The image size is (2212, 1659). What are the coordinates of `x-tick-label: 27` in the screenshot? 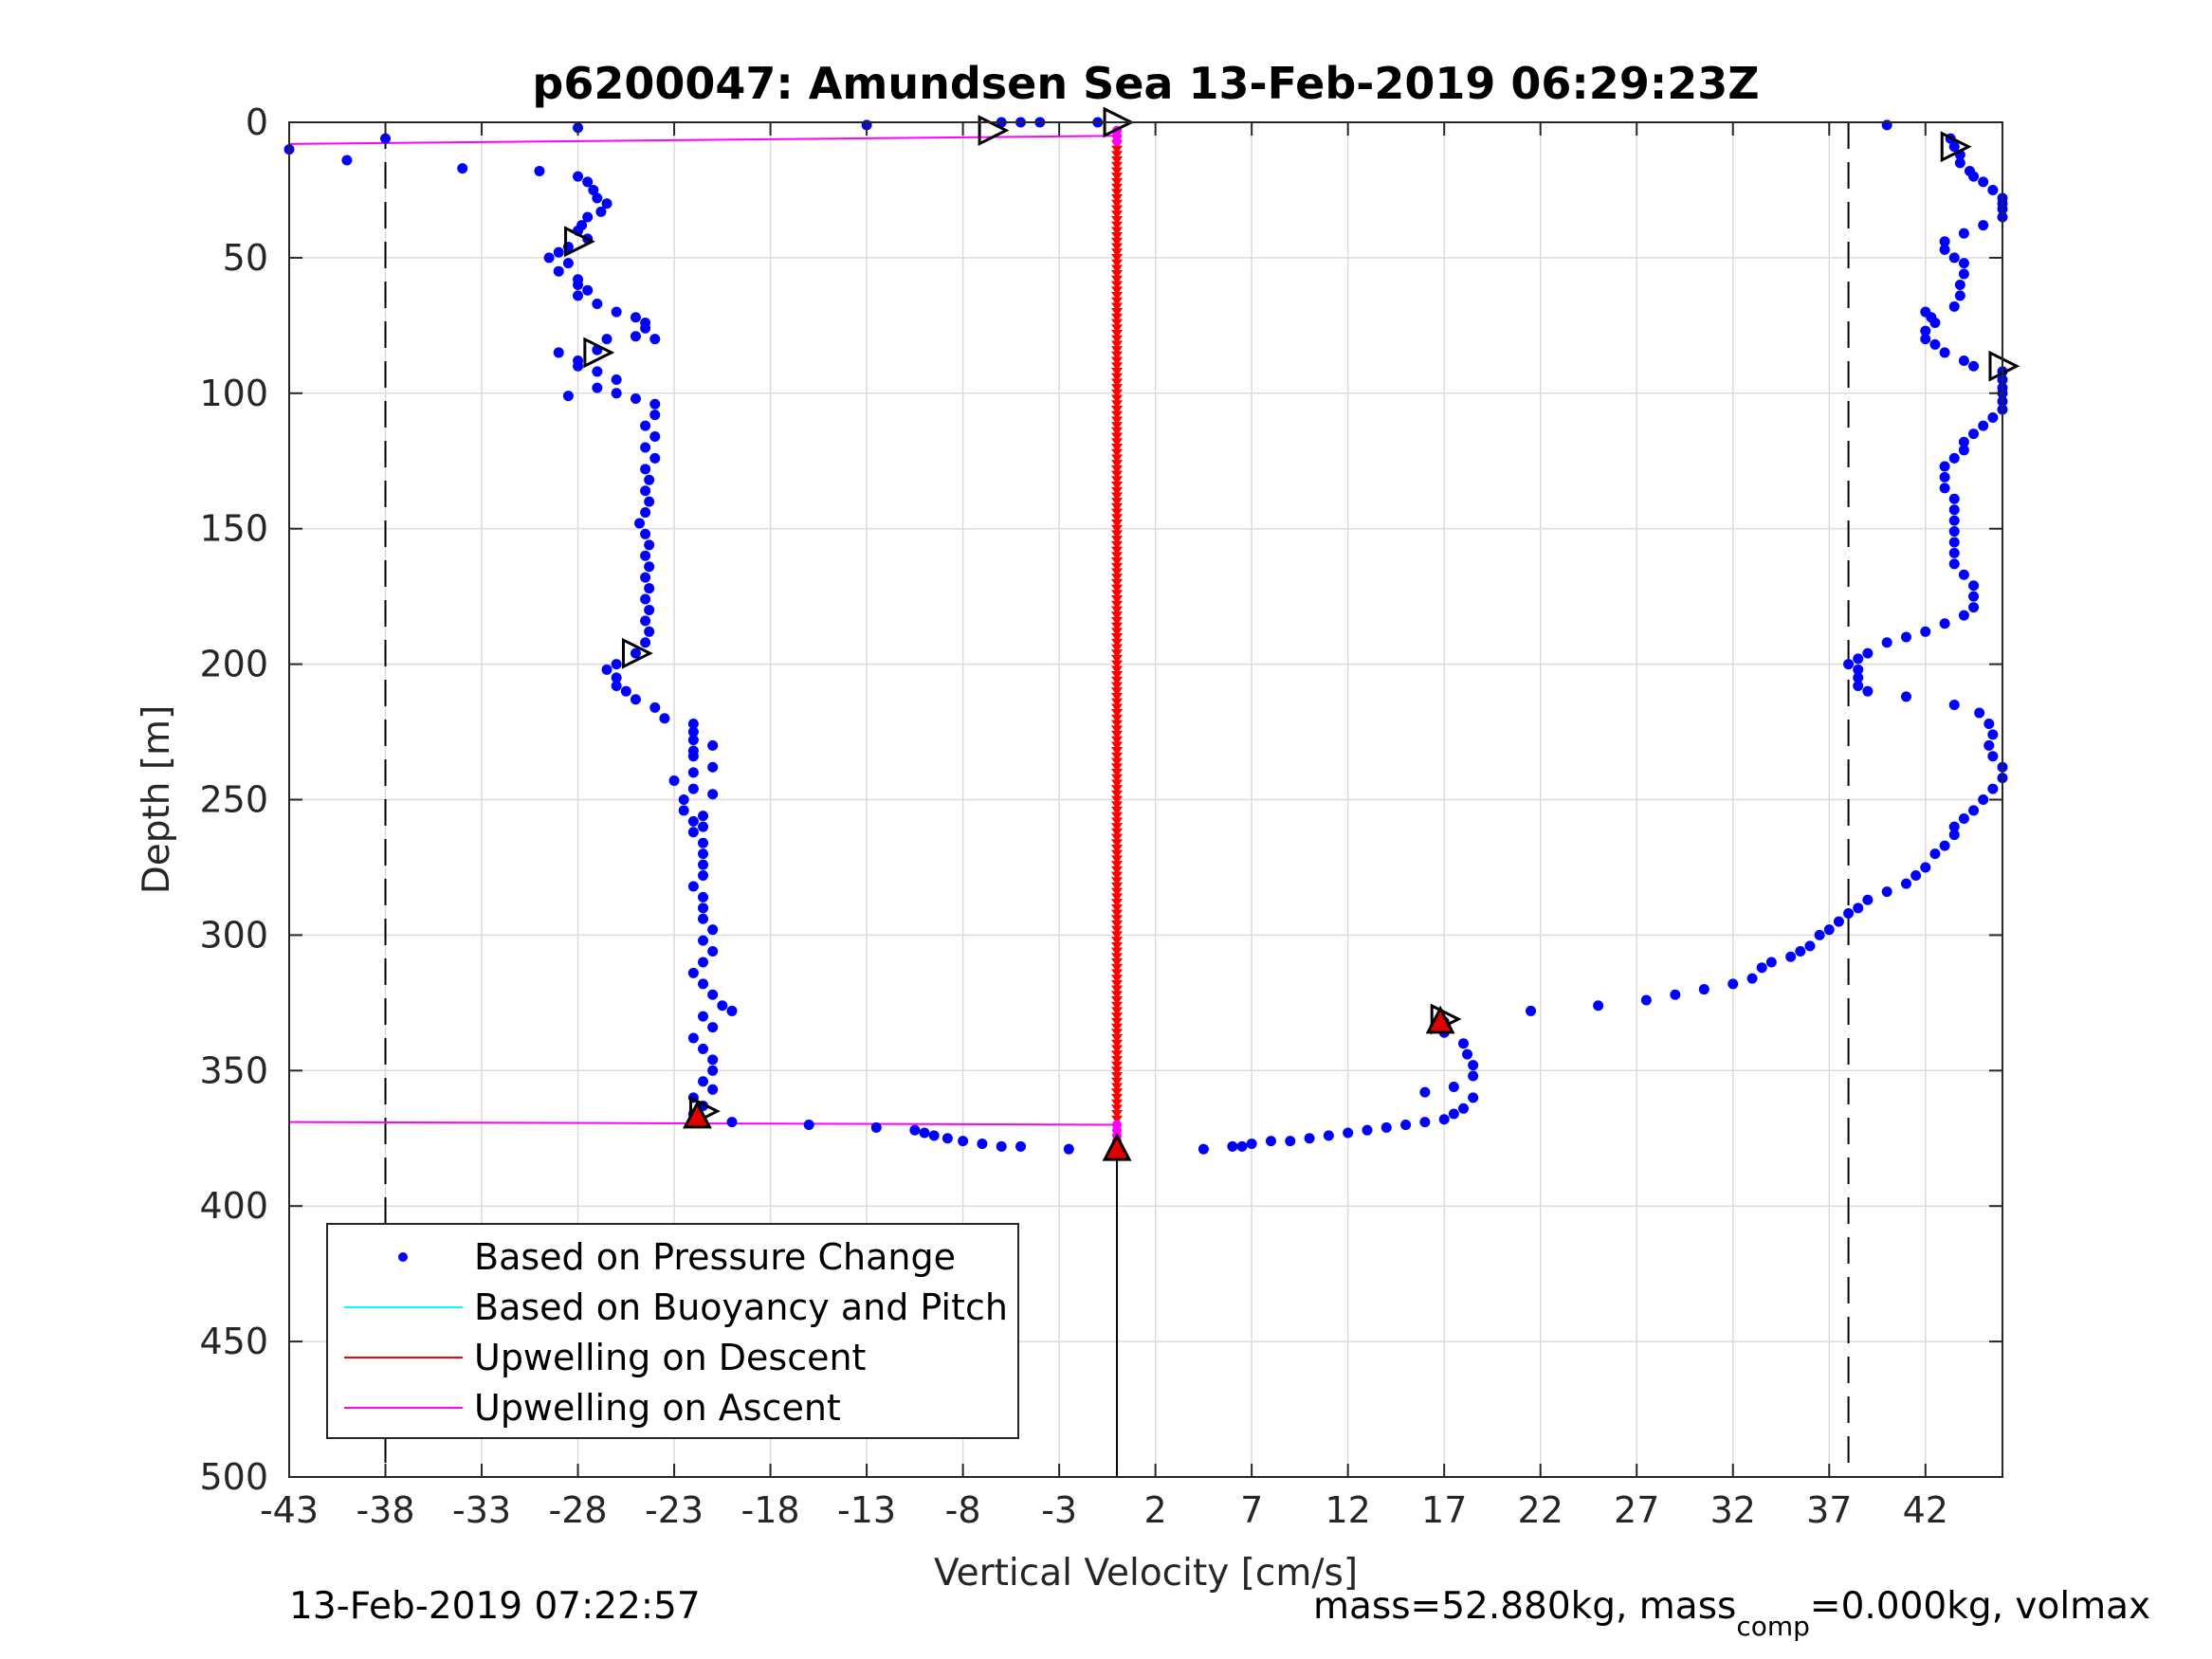 It's located at (1636, 1510).